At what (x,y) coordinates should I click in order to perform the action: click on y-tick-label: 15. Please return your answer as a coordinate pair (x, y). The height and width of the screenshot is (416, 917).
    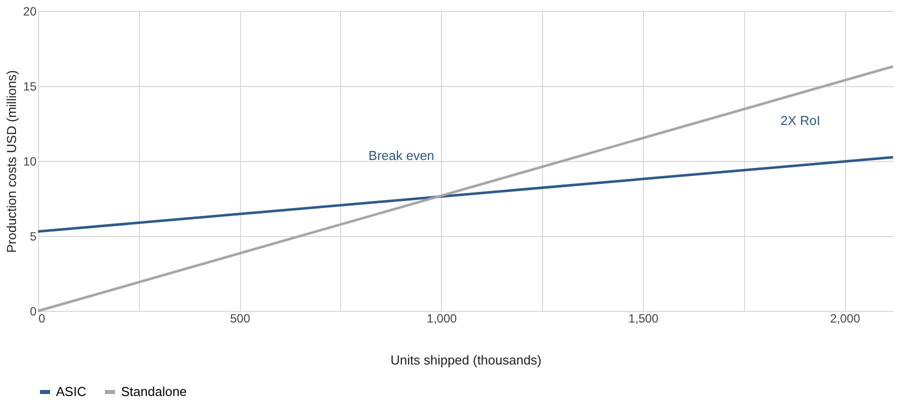
    Looking at the image, I should click on (30, 87).